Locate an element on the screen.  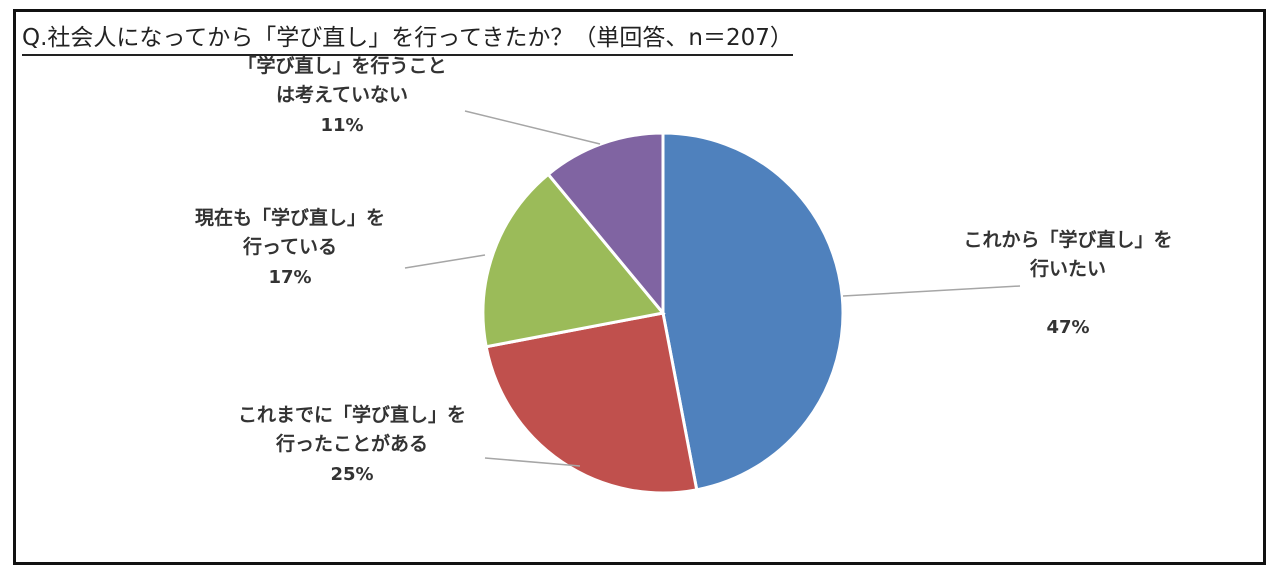
slice-percent-1: 25% is located at coordinates (351, 474).